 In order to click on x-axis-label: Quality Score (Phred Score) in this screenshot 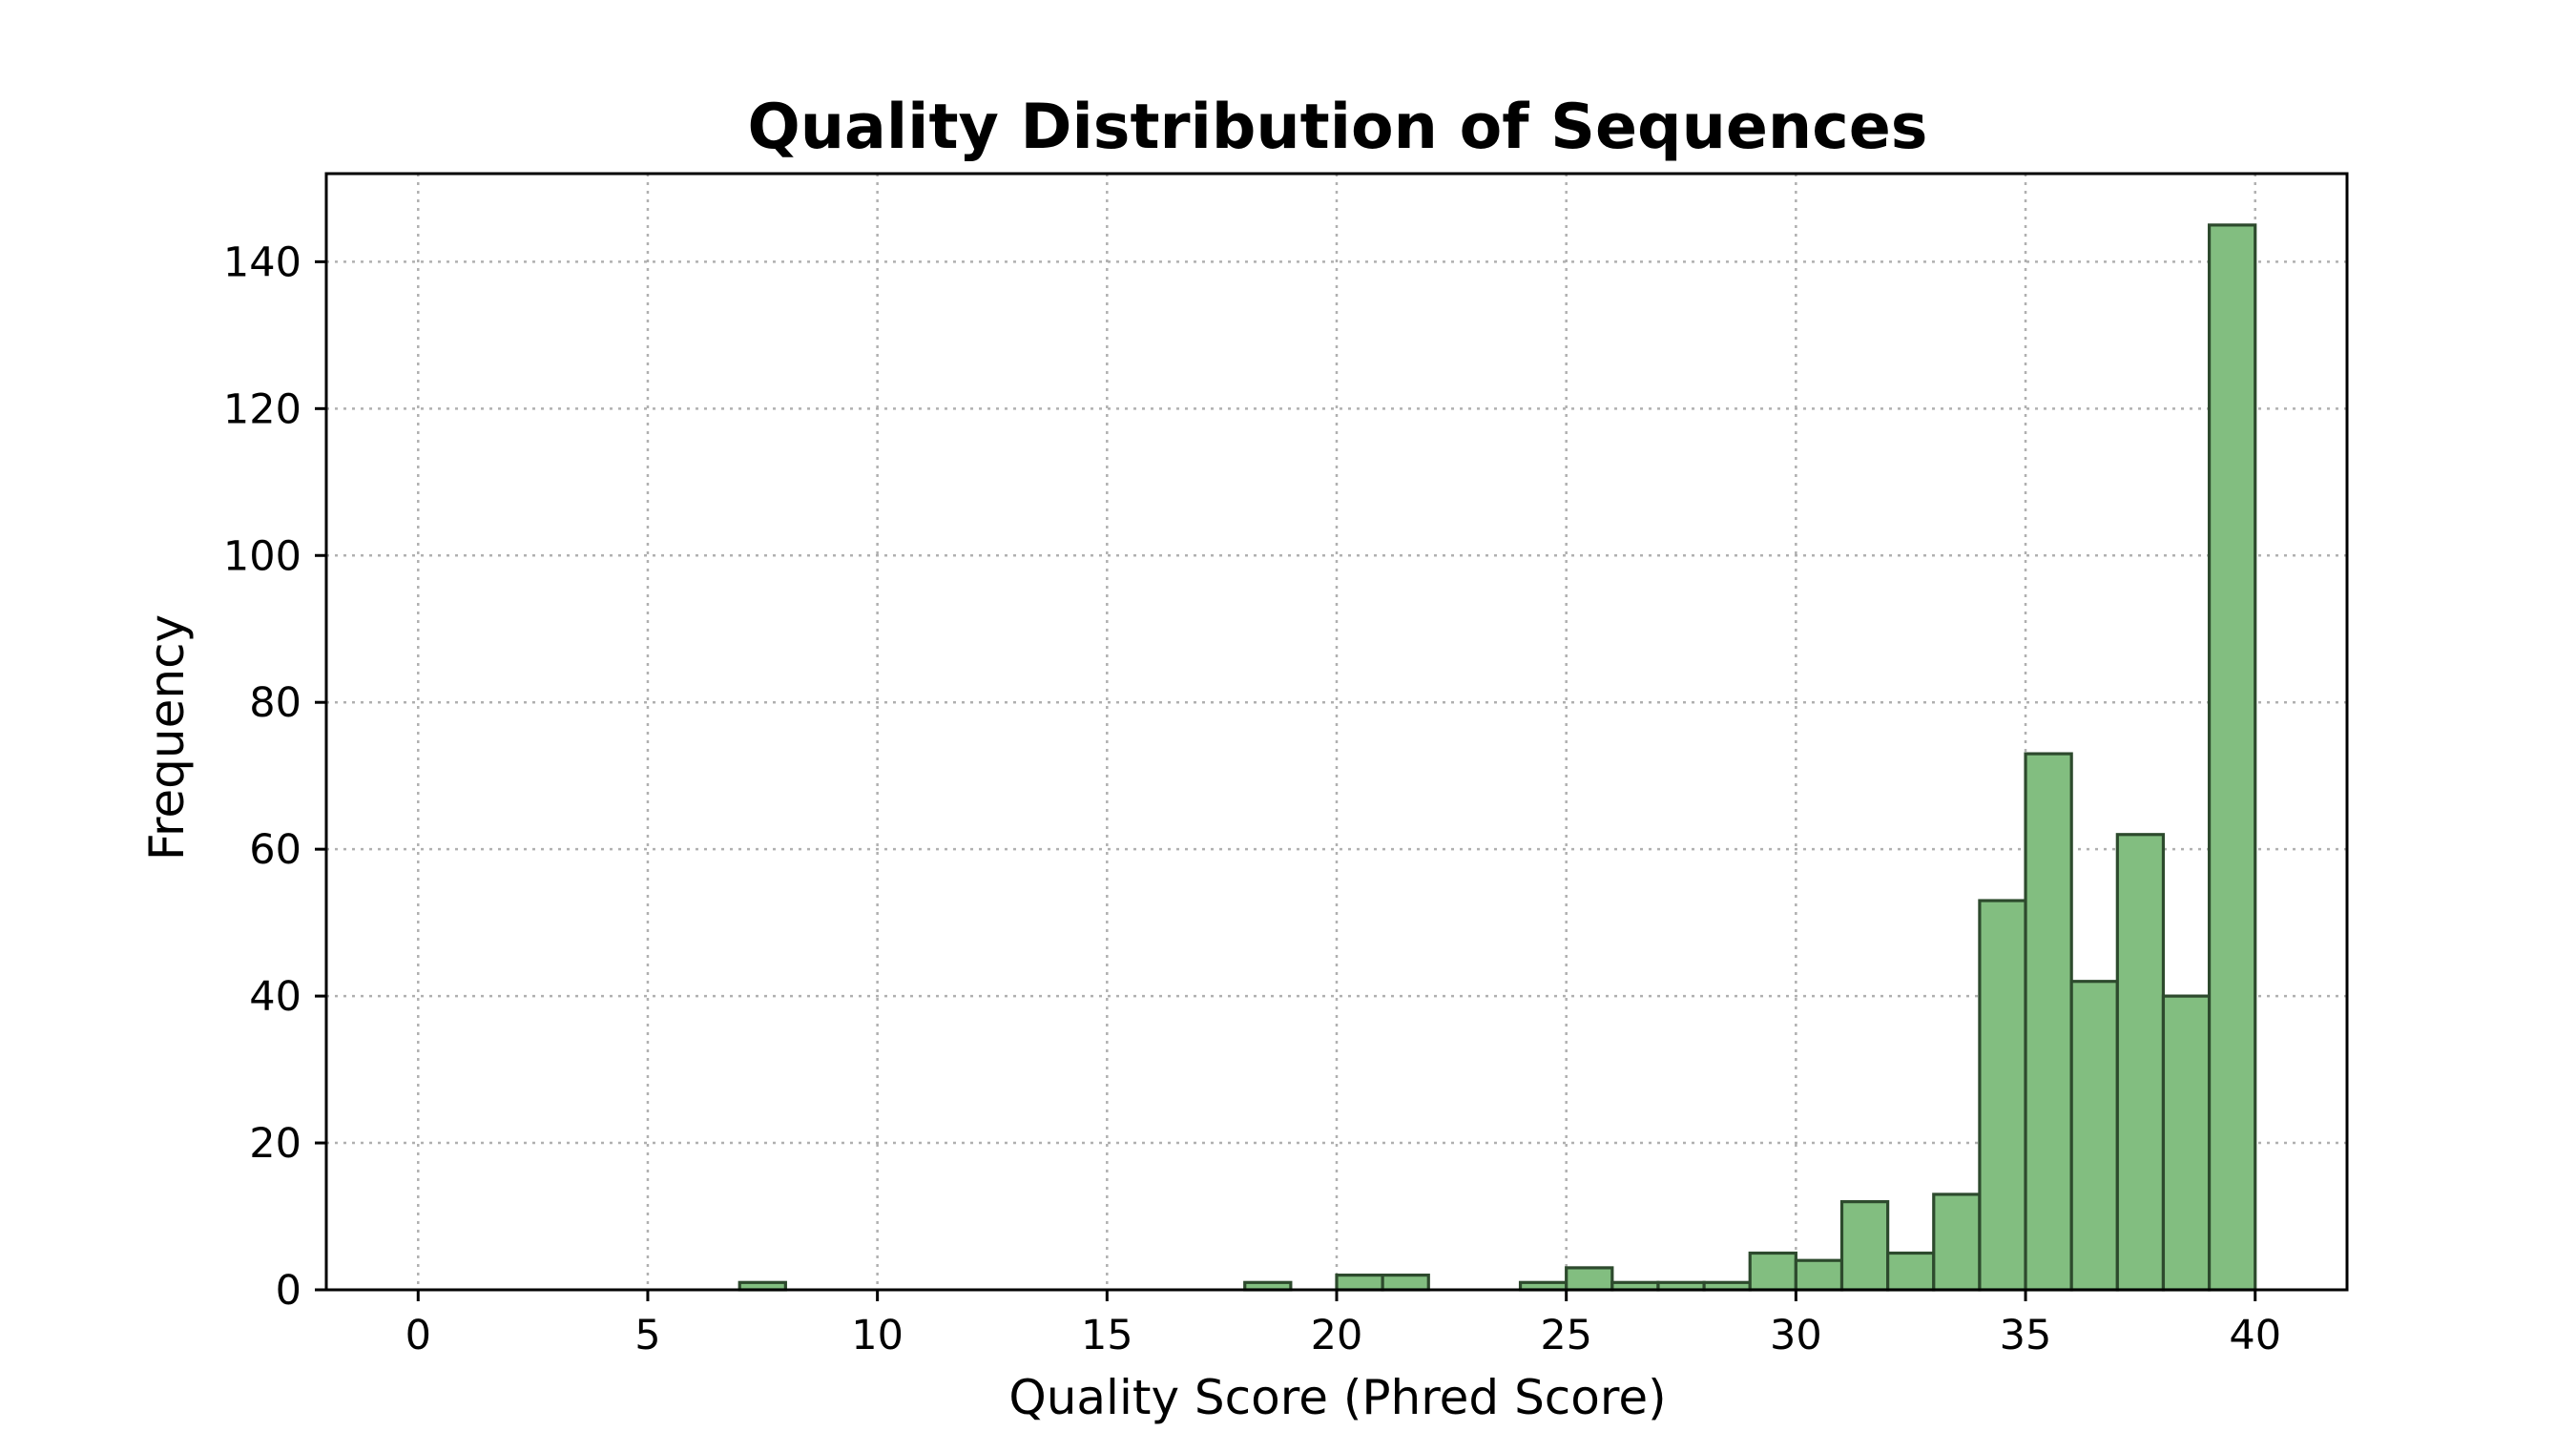, I will do `click(1337, 1397)`.